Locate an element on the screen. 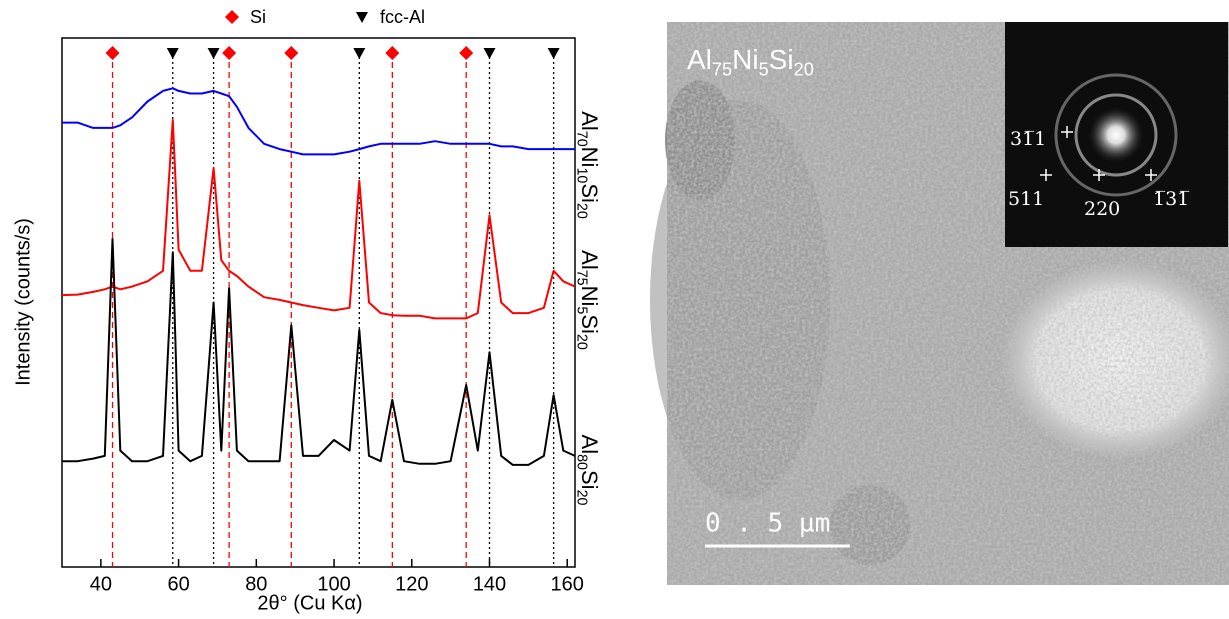  center-spot is located at coordinates (1116, 135).